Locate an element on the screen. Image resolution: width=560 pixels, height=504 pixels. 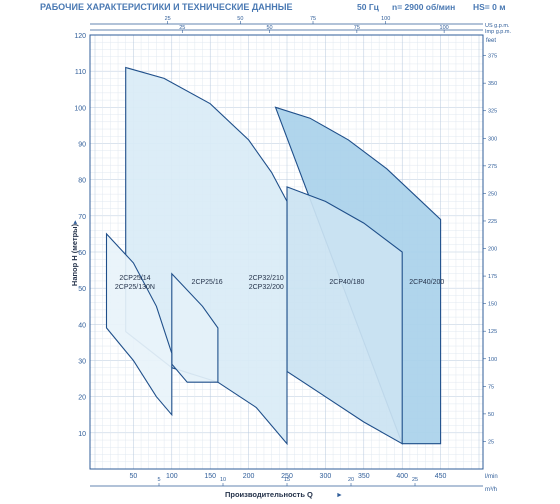
pump-region-label: 2CP40/180 is located at coordinates (346, 282).